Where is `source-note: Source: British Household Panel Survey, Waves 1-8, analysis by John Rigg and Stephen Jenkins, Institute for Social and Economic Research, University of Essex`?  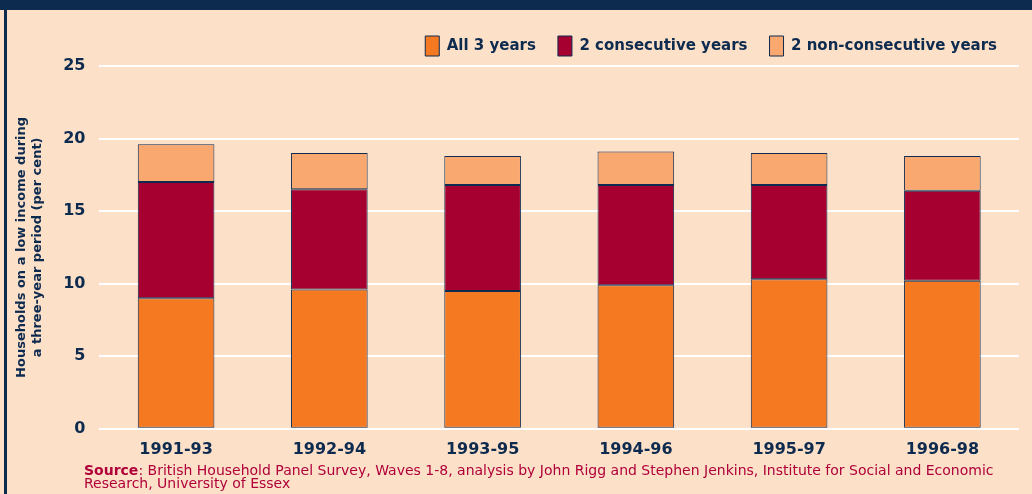
source-note: Source: British Household Panel Survey, Waves 1-8, analysis by John Rigg and Stephen Jenkins, Institute for Social and Economic Research, University of Essex is located at coordinates (539, 476).